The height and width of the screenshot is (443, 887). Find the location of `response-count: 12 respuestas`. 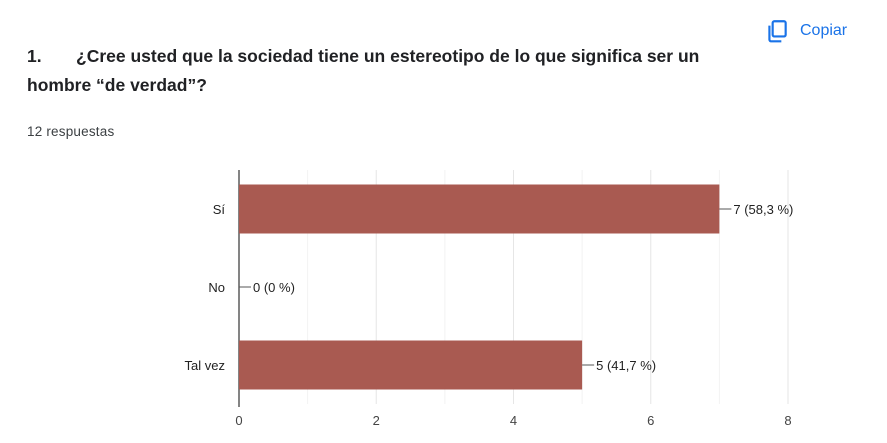

response-count: 12 respuestas is located at coordinates (71, 131).